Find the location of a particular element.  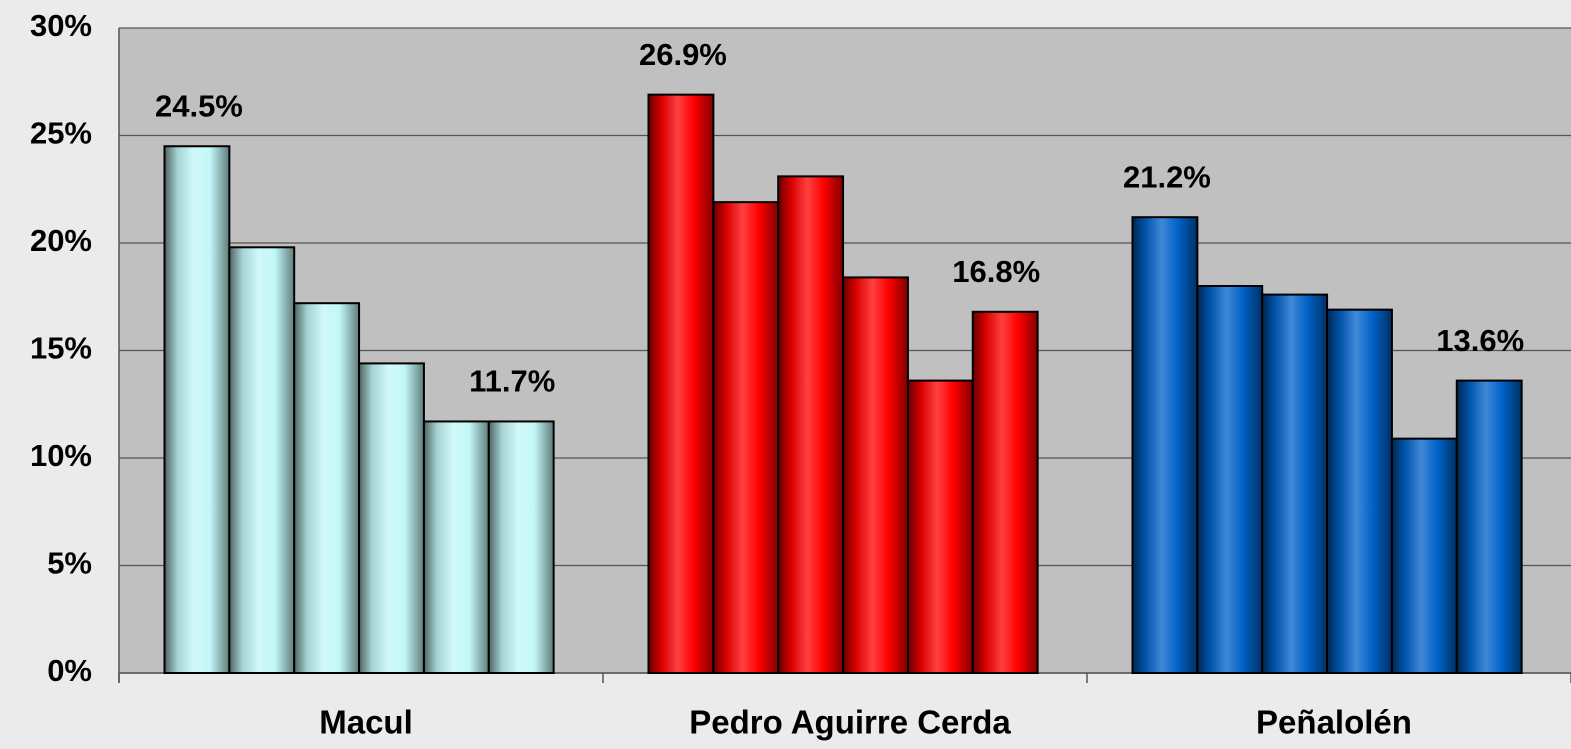

x-tick-label: Macul is located at coordinates (366, 722).